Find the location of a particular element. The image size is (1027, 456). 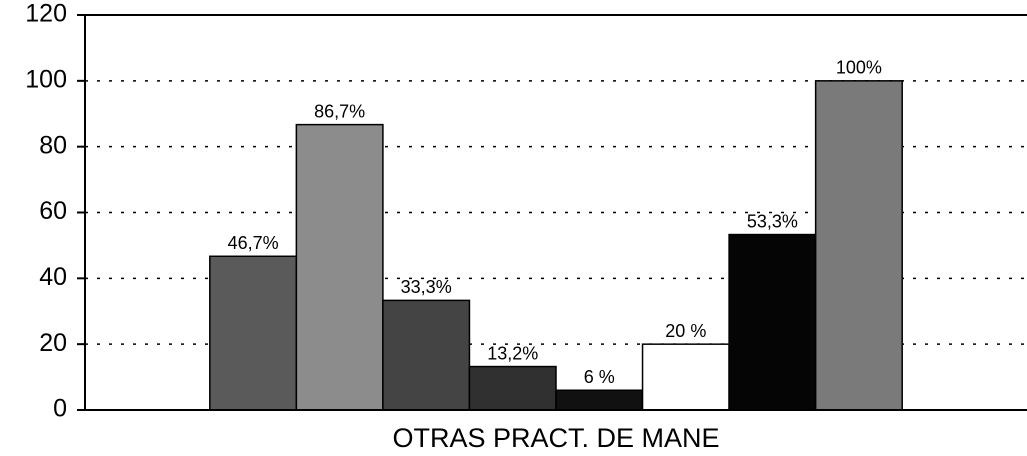

value-label: 33,3% is located at coordinates (426, 287).